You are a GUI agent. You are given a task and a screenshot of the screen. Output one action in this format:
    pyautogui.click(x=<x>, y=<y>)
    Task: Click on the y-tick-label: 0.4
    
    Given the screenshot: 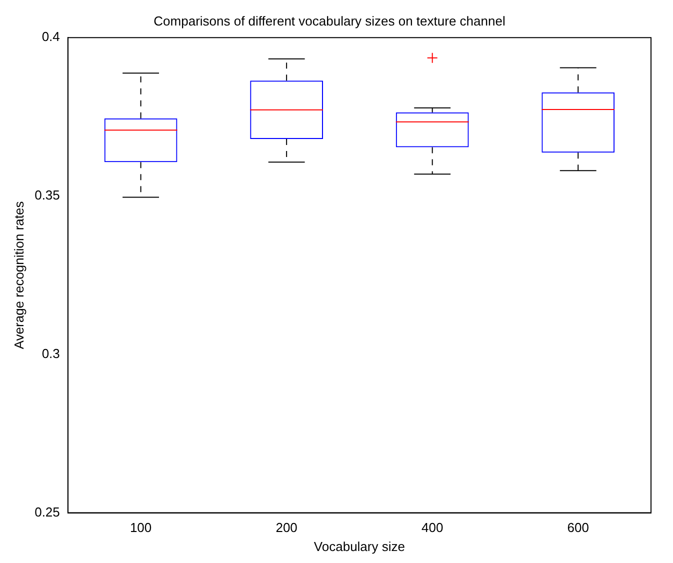 What is the action you would take?
    pyautogui.click(x=51, y=36)
    